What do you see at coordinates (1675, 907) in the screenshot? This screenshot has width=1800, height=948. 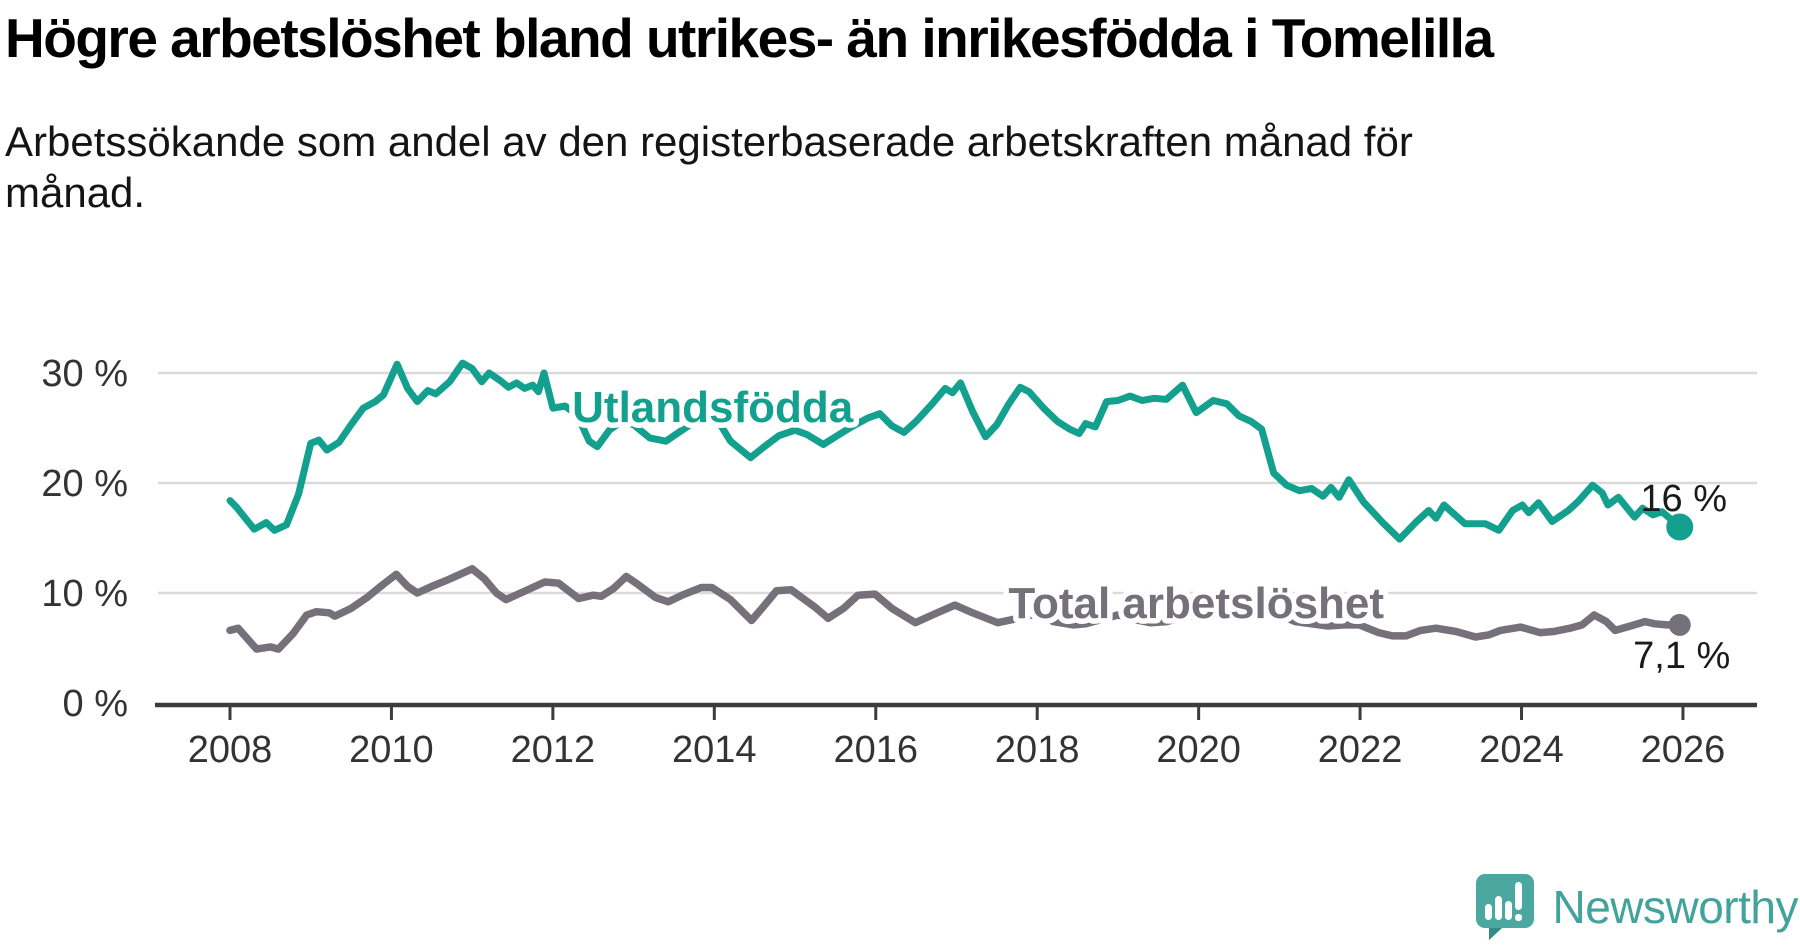 I see `newsworthy-wordmark: Newsworthy` at bounding box center [1675, 907].